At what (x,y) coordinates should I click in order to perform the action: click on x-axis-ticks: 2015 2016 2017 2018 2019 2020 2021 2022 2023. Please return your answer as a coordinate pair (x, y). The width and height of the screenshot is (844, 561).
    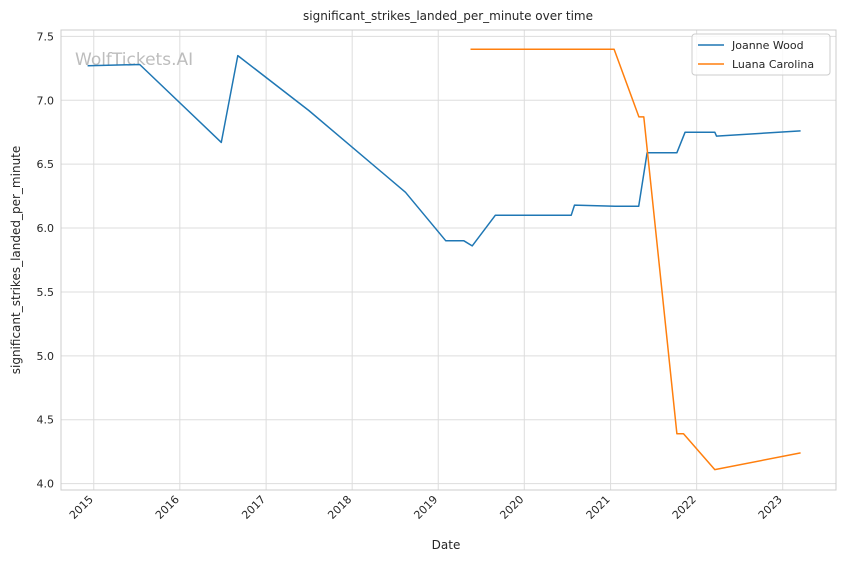
    Looking at the image, I should click on (426, 507).